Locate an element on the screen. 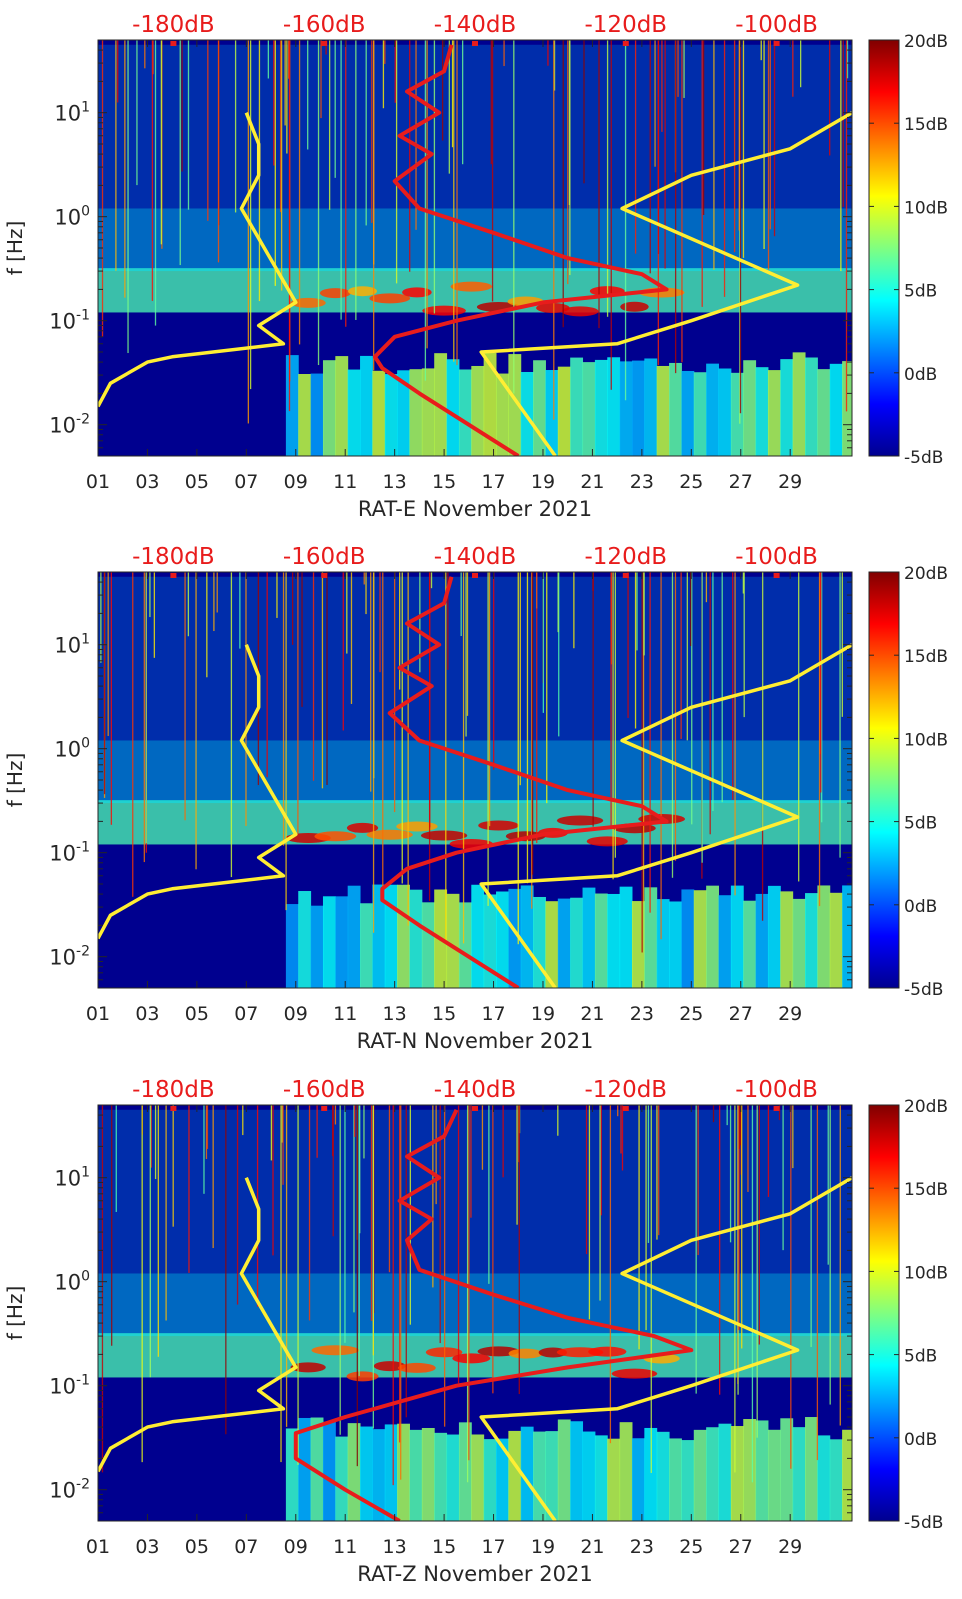  y-tick-label: 10⁻¹ is located at coordinates (69, 853).